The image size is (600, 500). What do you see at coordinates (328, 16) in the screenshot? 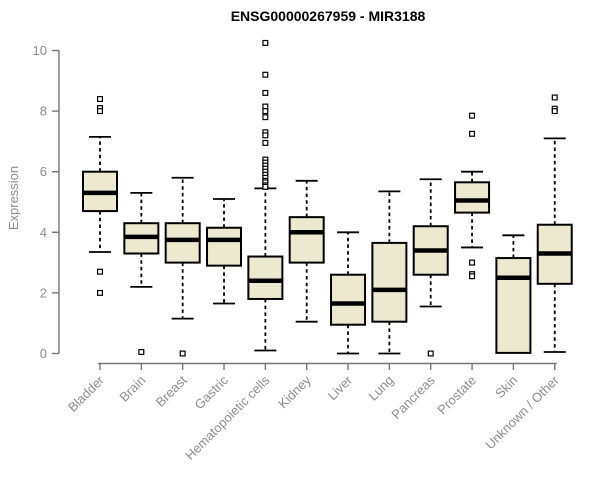
I see `chart-title: ENSG00000267959 - MIR3188` at bounding box center [328, 16].